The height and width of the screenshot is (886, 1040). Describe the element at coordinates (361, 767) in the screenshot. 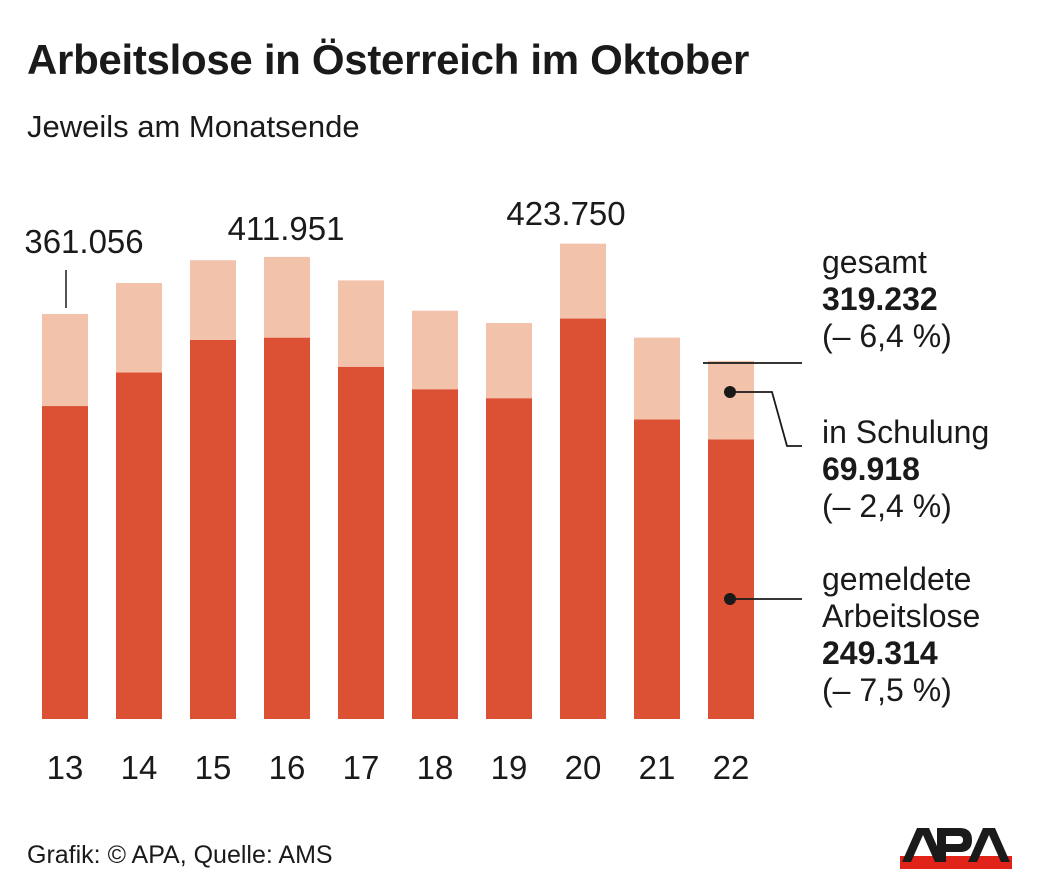

I see `x-tick-17: 17` at that location.